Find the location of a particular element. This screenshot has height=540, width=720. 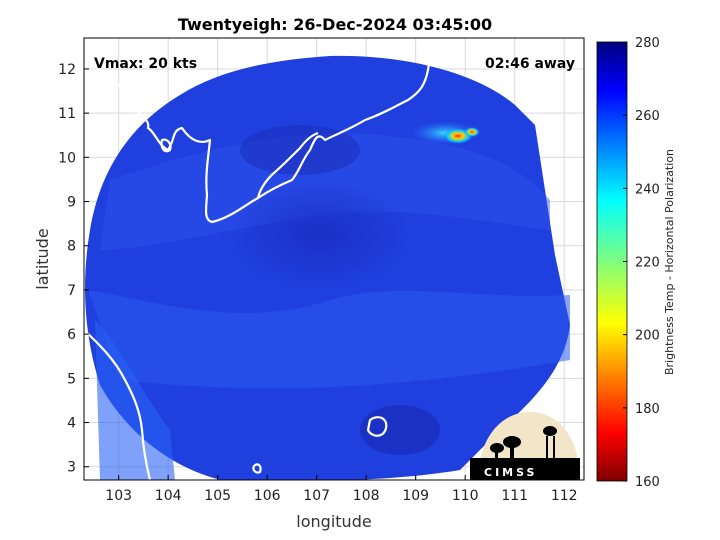

x-axis-label: longitude is located at coordinates (333, 521).